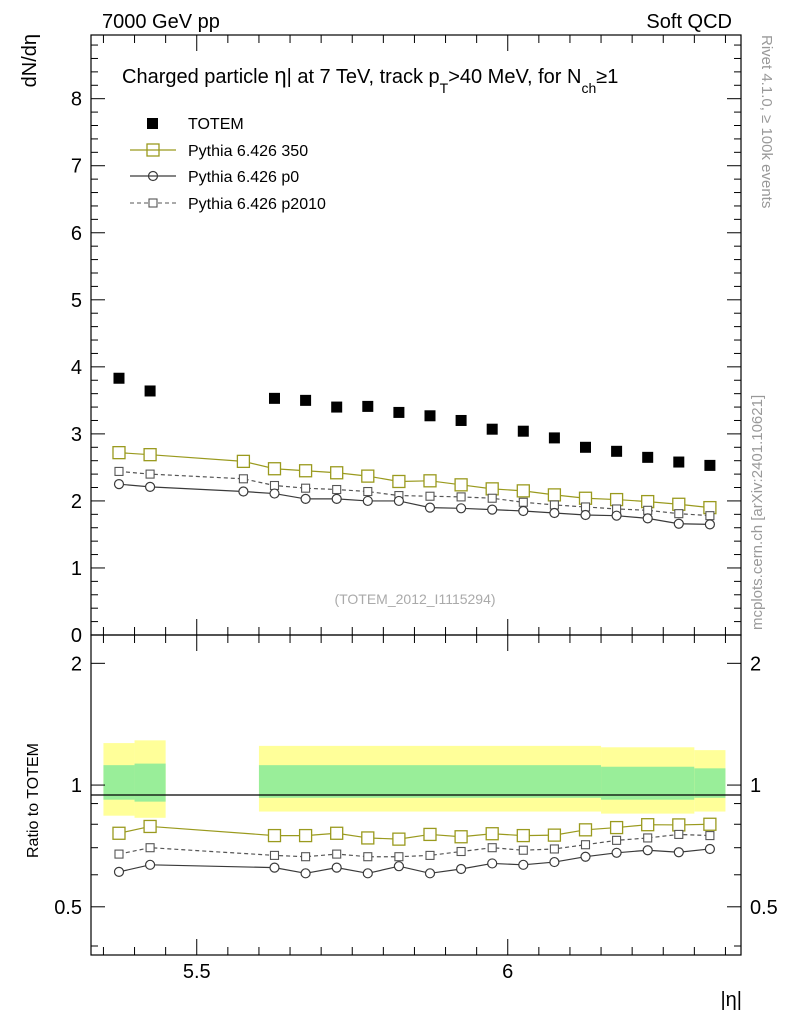 Image resolution: width=786 pixels, height=1024 pixels. Describe the element at coordinates (152, 123) in the screenshot. I see `legend-marker-totem` at that location.